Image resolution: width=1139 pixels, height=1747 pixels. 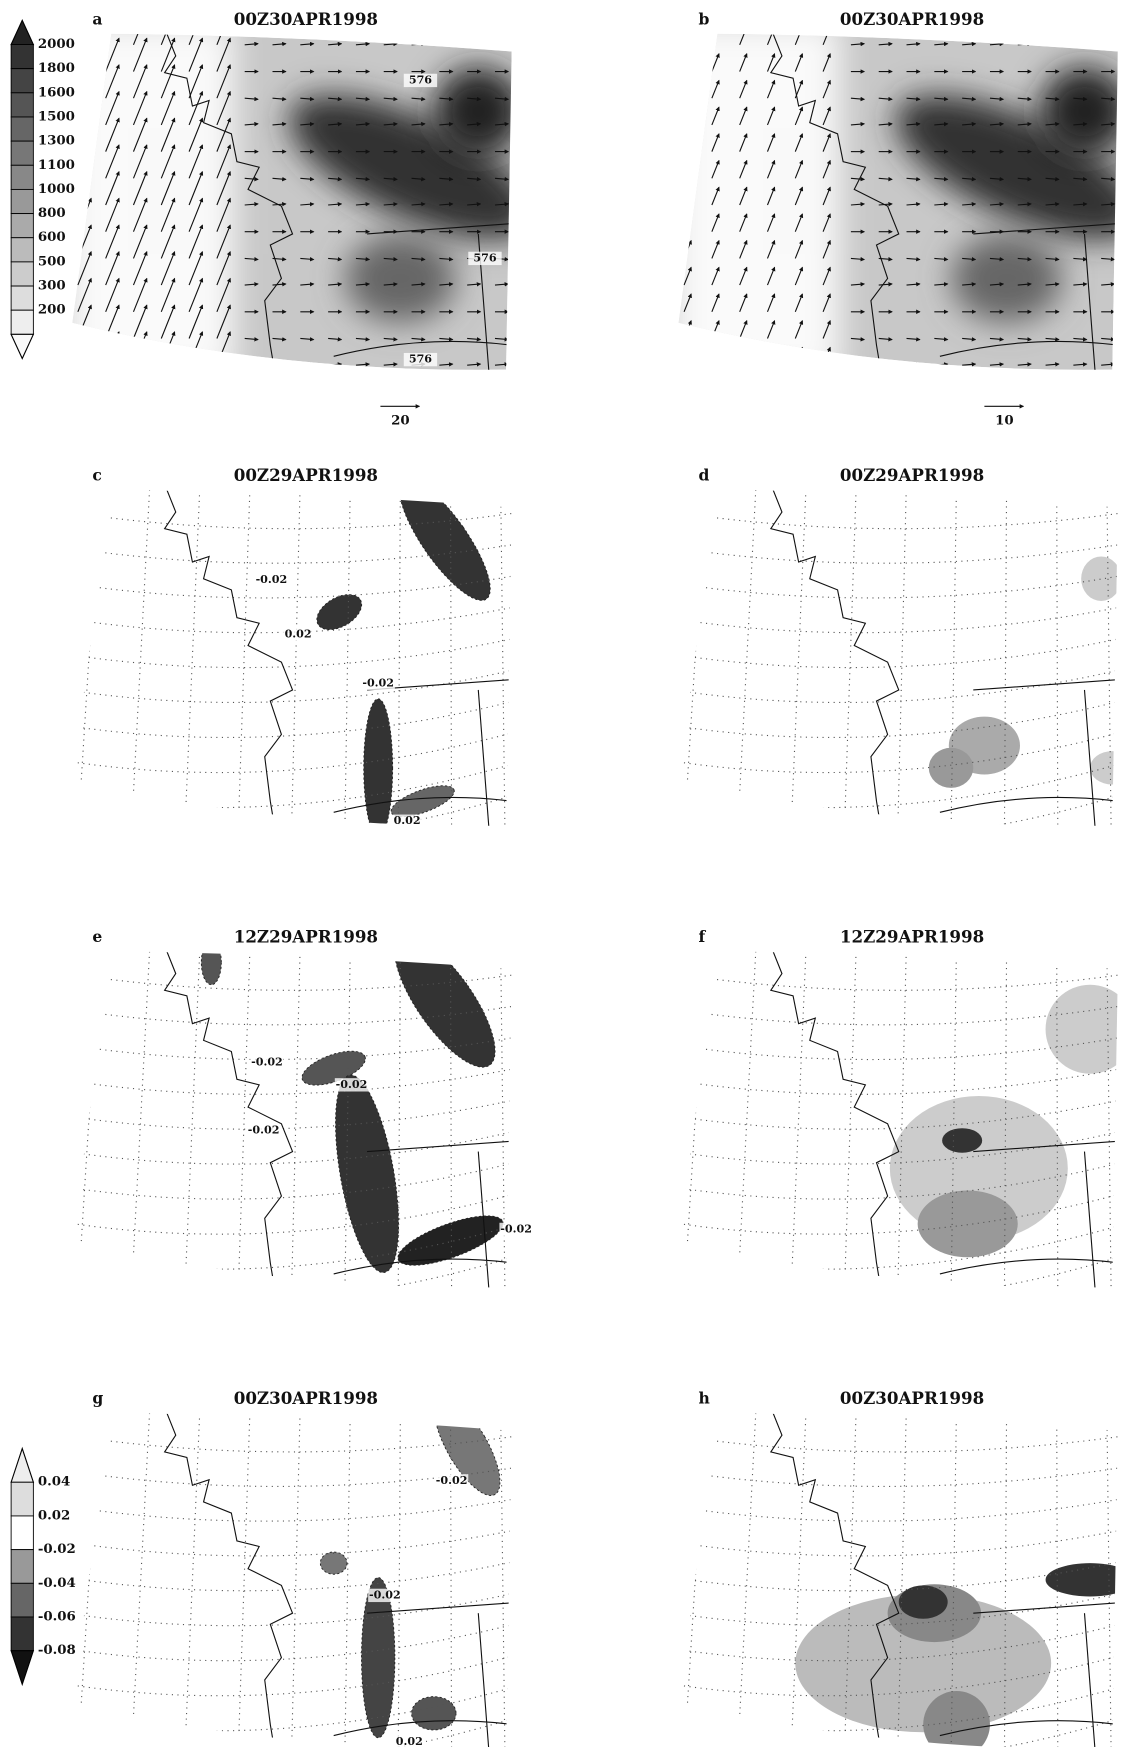 I want to click on map-panel, so click(x=898, y=657).